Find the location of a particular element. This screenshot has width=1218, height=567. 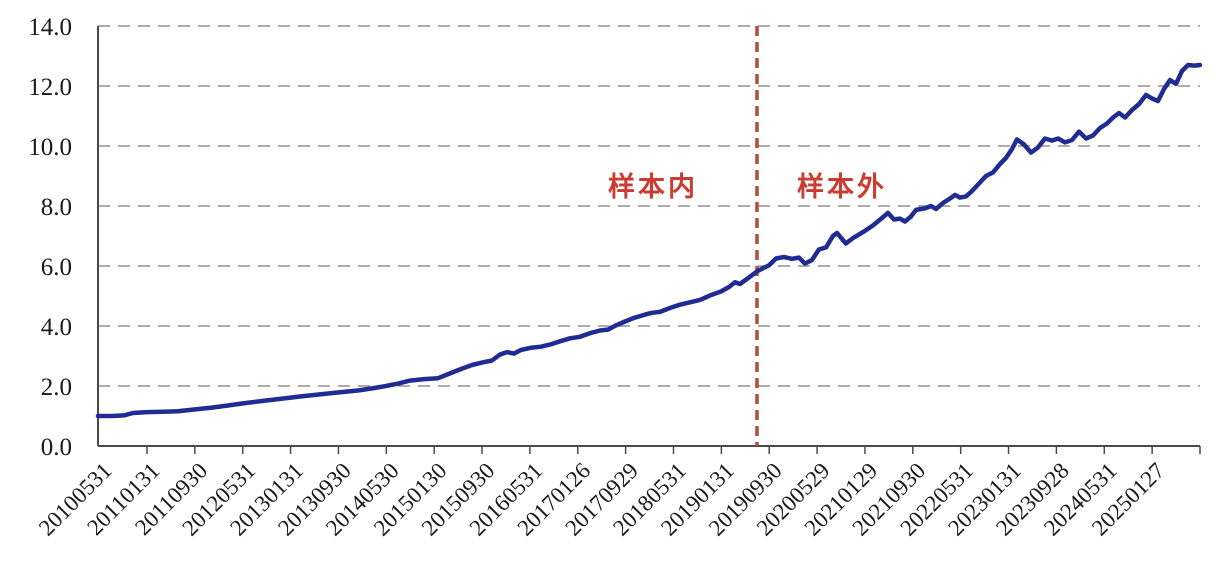

y-axis-tick-label: 4.0 is located at coordinates (56, 327).